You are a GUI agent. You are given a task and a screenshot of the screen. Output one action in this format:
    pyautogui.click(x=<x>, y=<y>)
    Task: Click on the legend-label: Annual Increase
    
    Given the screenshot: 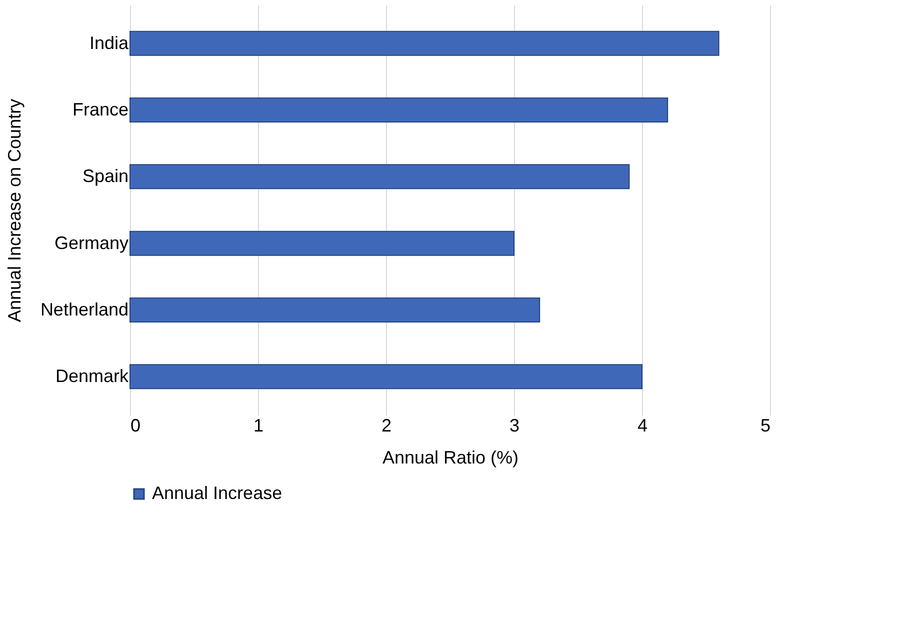 What is the action you would take?
    pyautogui.click(x=217, y=493)
    